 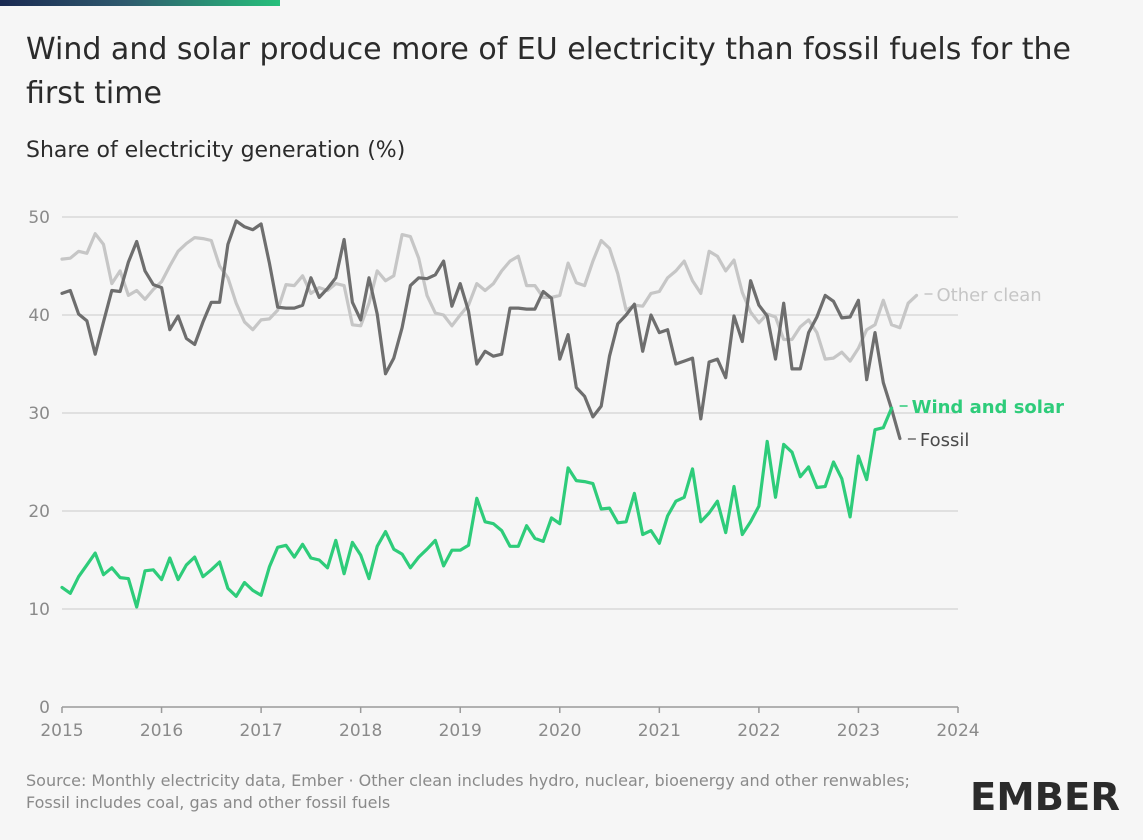 I want to click on ember-logo: EMBER, so click(x=1045, y=796).